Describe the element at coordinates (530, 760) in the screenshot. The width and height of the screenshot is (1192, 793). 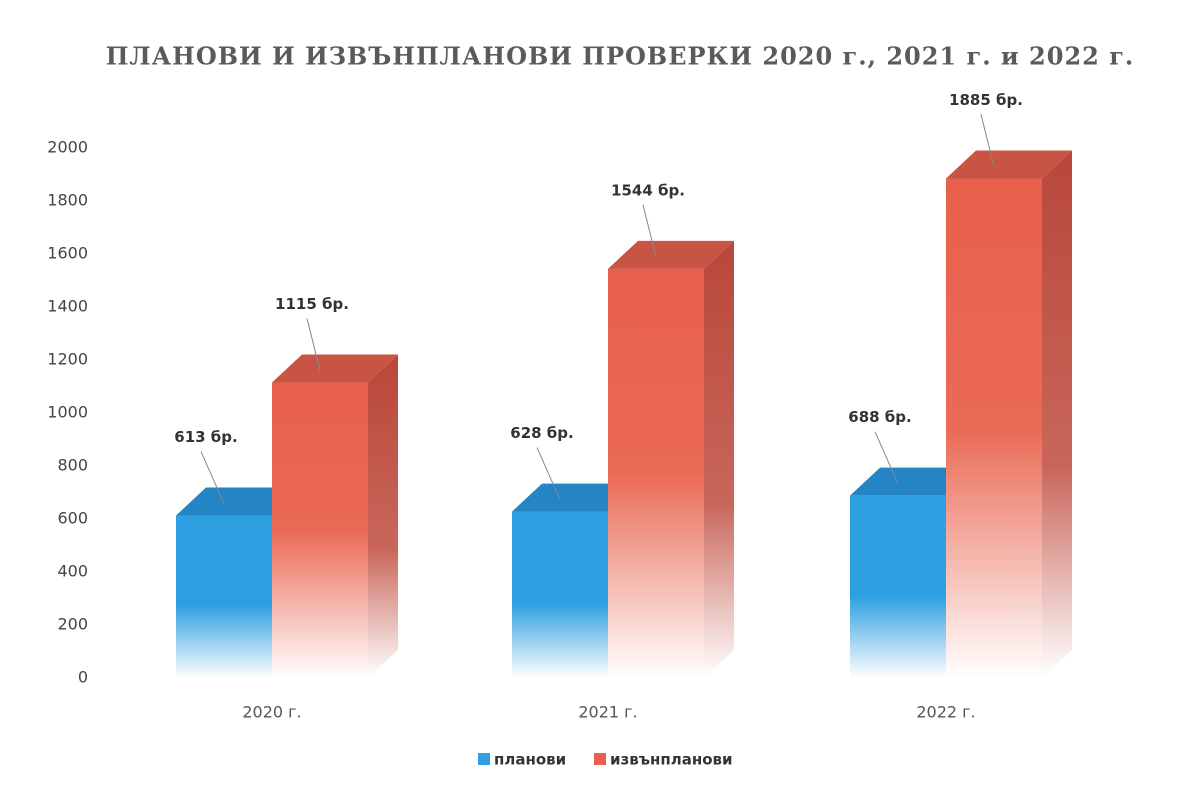
I see `legend-label: планови` at that location.